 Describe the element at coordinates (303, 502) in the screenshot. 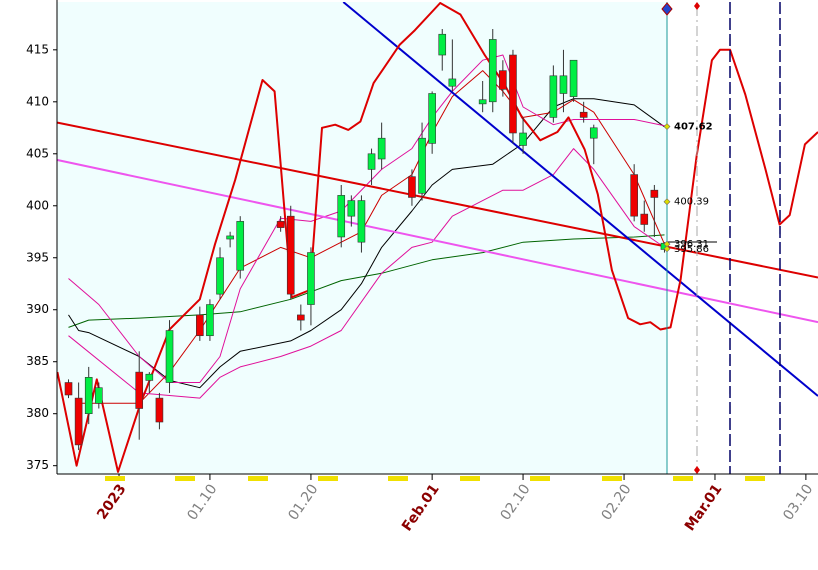

I see `x-tick-label: 01.20` at that location.